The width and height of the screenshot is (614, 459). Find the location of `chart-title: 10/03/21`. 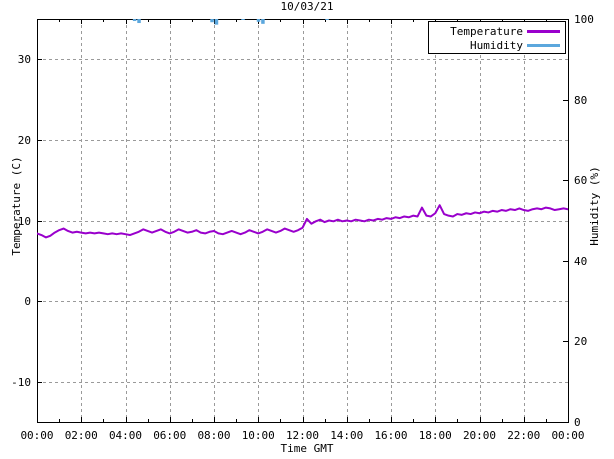

chart-title: 10/03/21 is located at coordinates (307, 6).